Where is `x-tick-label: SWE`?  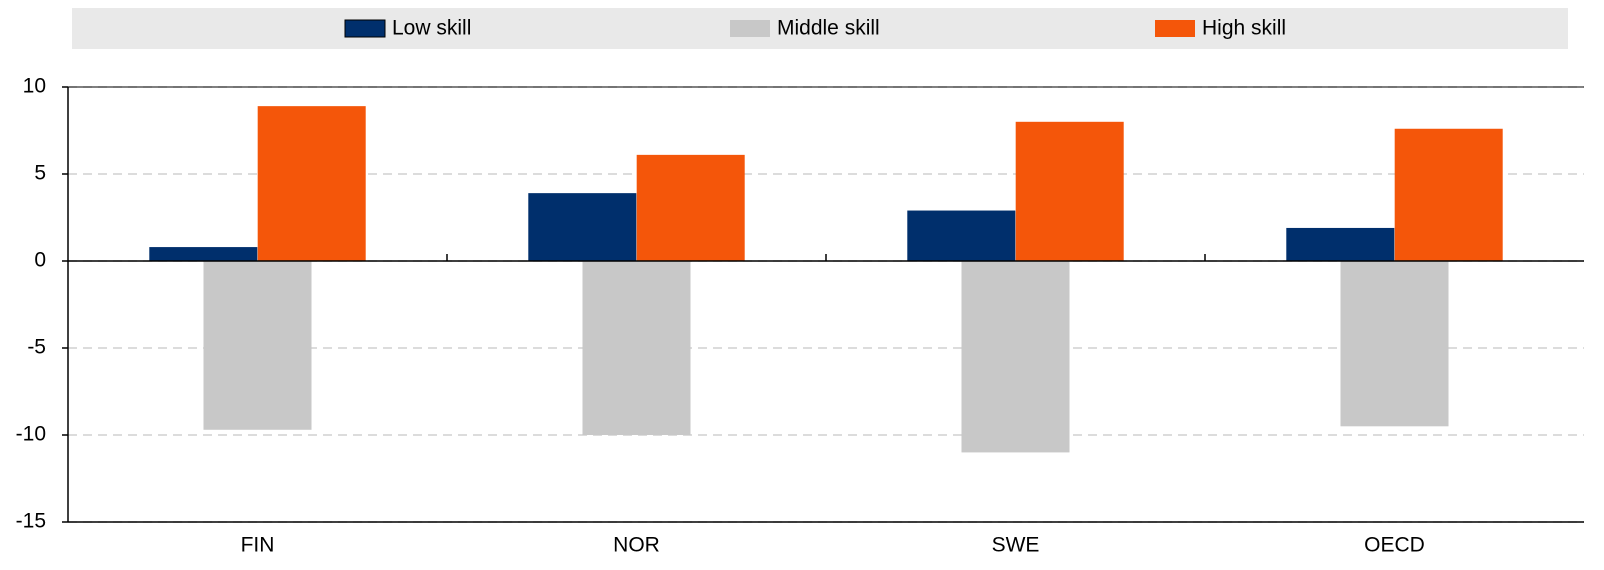
x-tick-label: SWE is located at coordinates (1016, 545).